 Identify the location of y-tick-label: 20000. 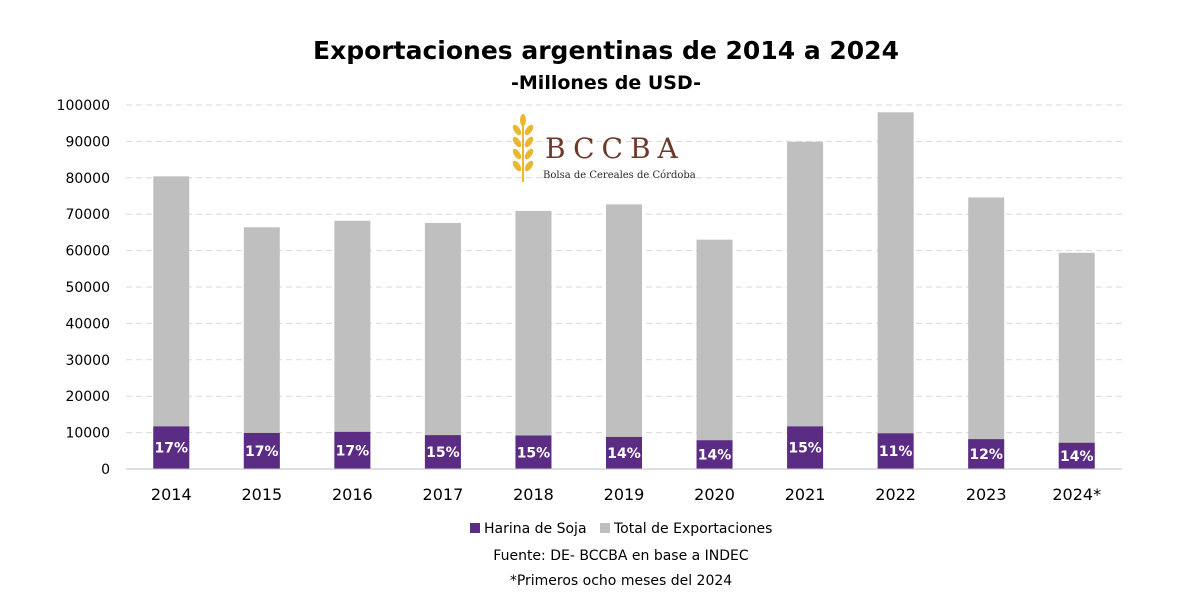
(87, 397).